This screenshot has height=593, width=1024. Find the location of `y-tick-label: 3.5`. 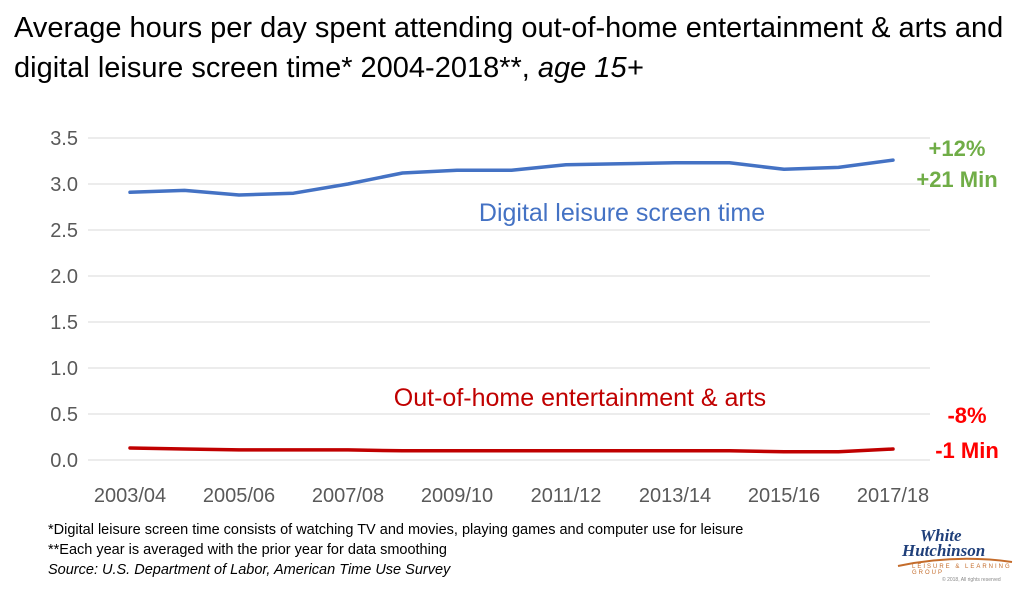

y-tick-label: 3.5 is located at coordinates (64, 139).